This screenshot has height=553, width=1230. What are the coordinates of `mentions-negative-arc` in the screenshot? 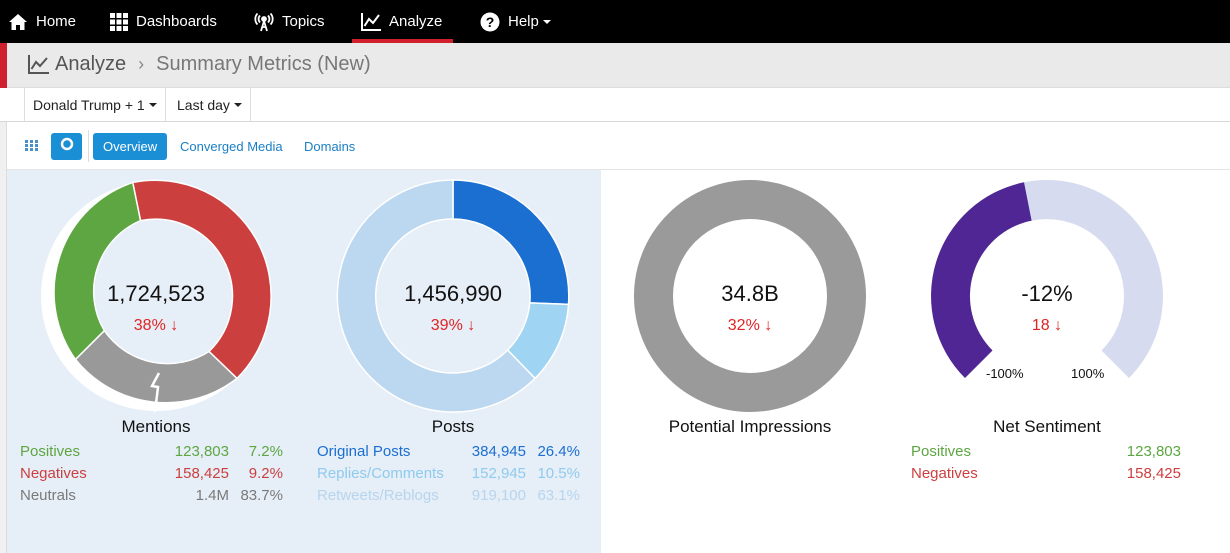 It's located at (201, 279).